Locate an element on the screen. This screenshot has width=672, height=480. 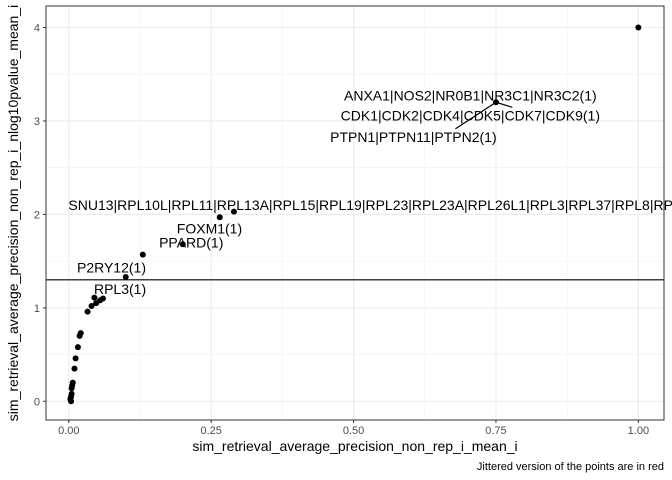
x-tick-label: 0.50 is located at coordinates (353, 431).